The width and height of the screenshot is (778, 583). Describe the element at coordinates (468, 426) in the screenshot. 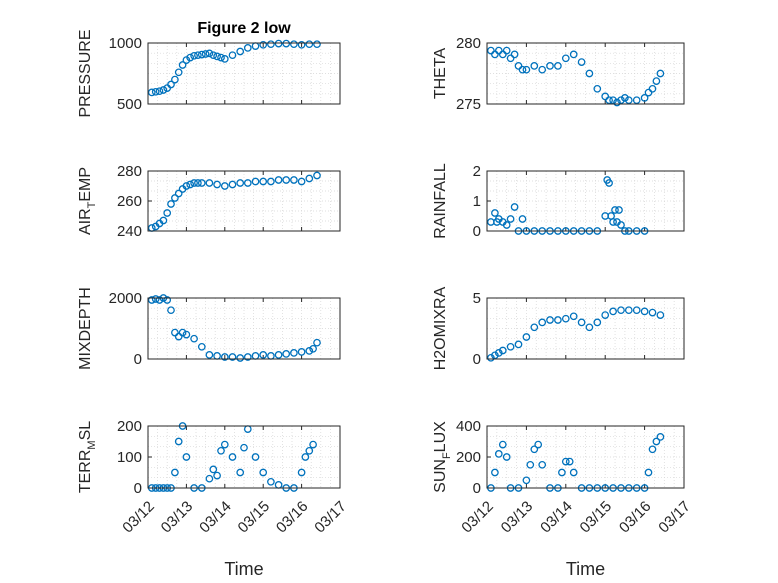

I see `y-tick-label: 400` at that location.